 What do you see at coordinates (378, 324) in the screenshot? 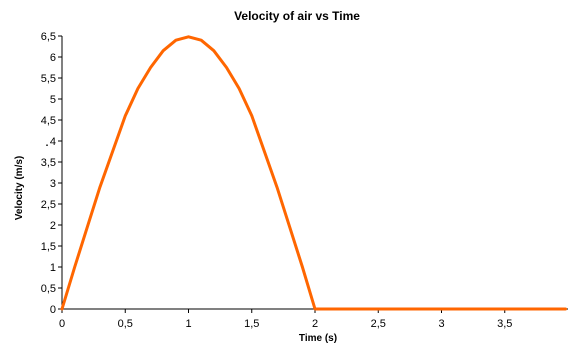
I see `x-tick-label: 2,5` at bounding box center [378, 324].